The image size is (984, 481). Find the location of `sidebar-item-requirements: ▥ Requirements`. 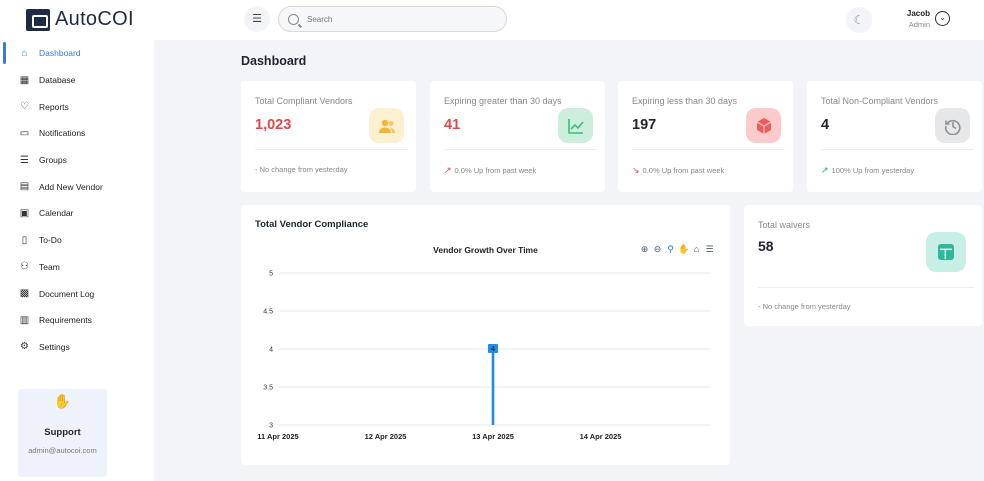

sidebar-item-requirements: ▥ Requirements is located at coordinates (77, 320).